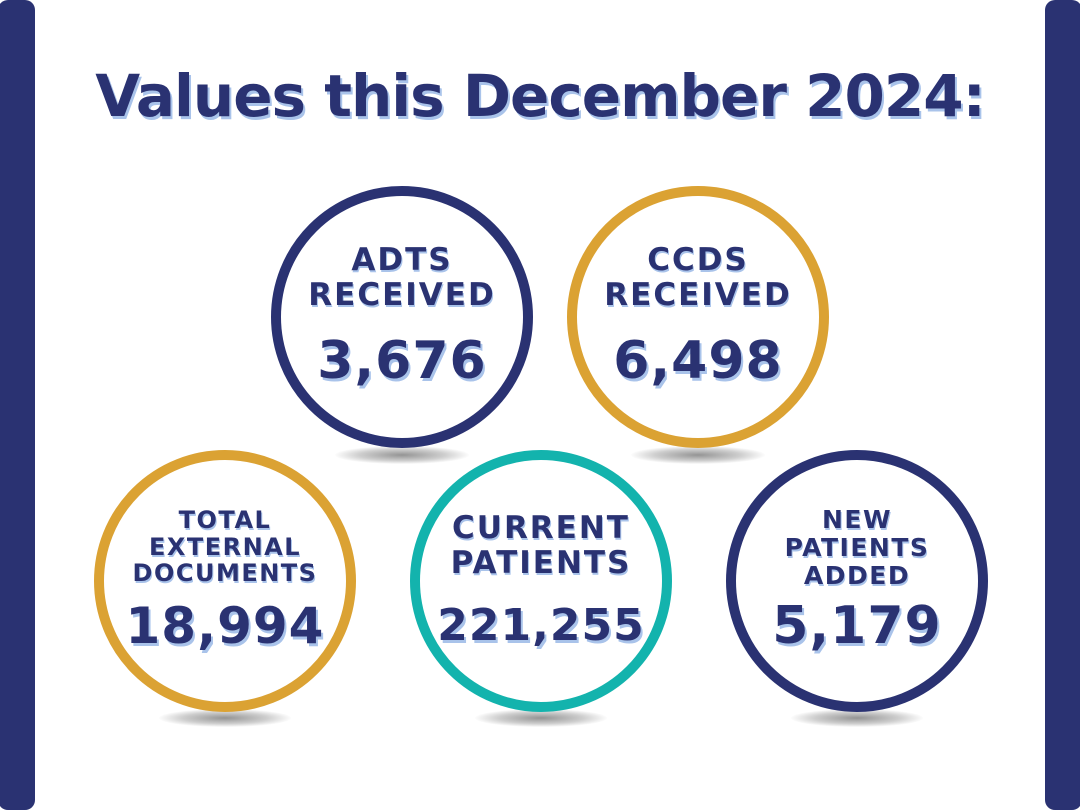  I want to click on stat-label: CURRENT PATIENTS, so click(541, 545).